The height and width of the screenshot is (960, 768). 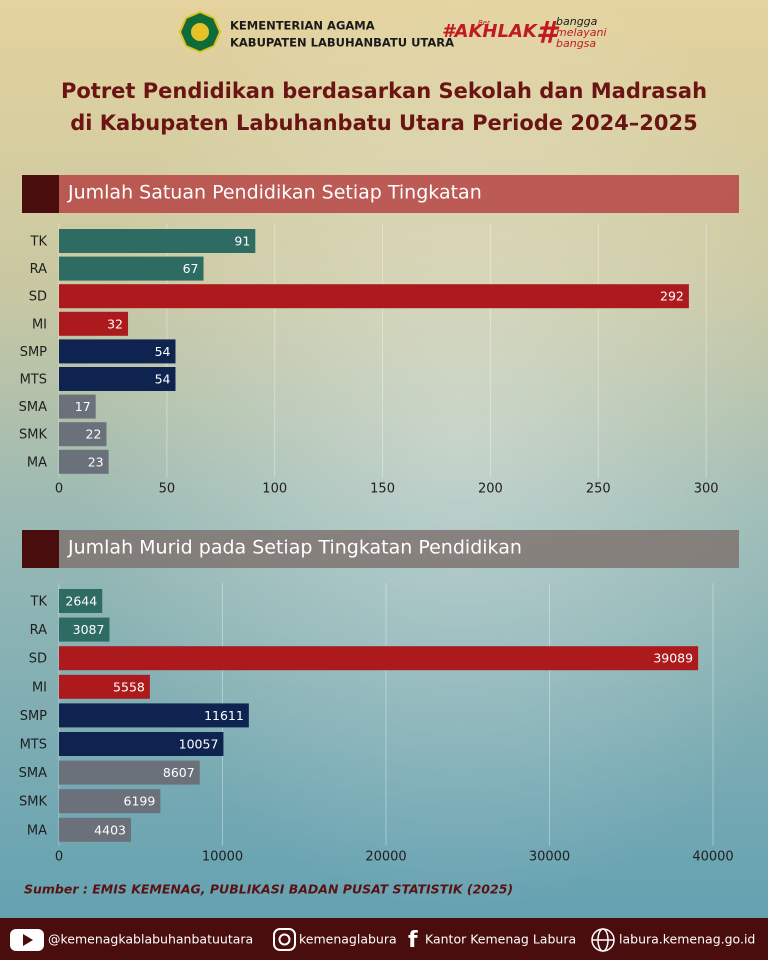 I want to click on value-label: 23, so click(x=96, y=461).